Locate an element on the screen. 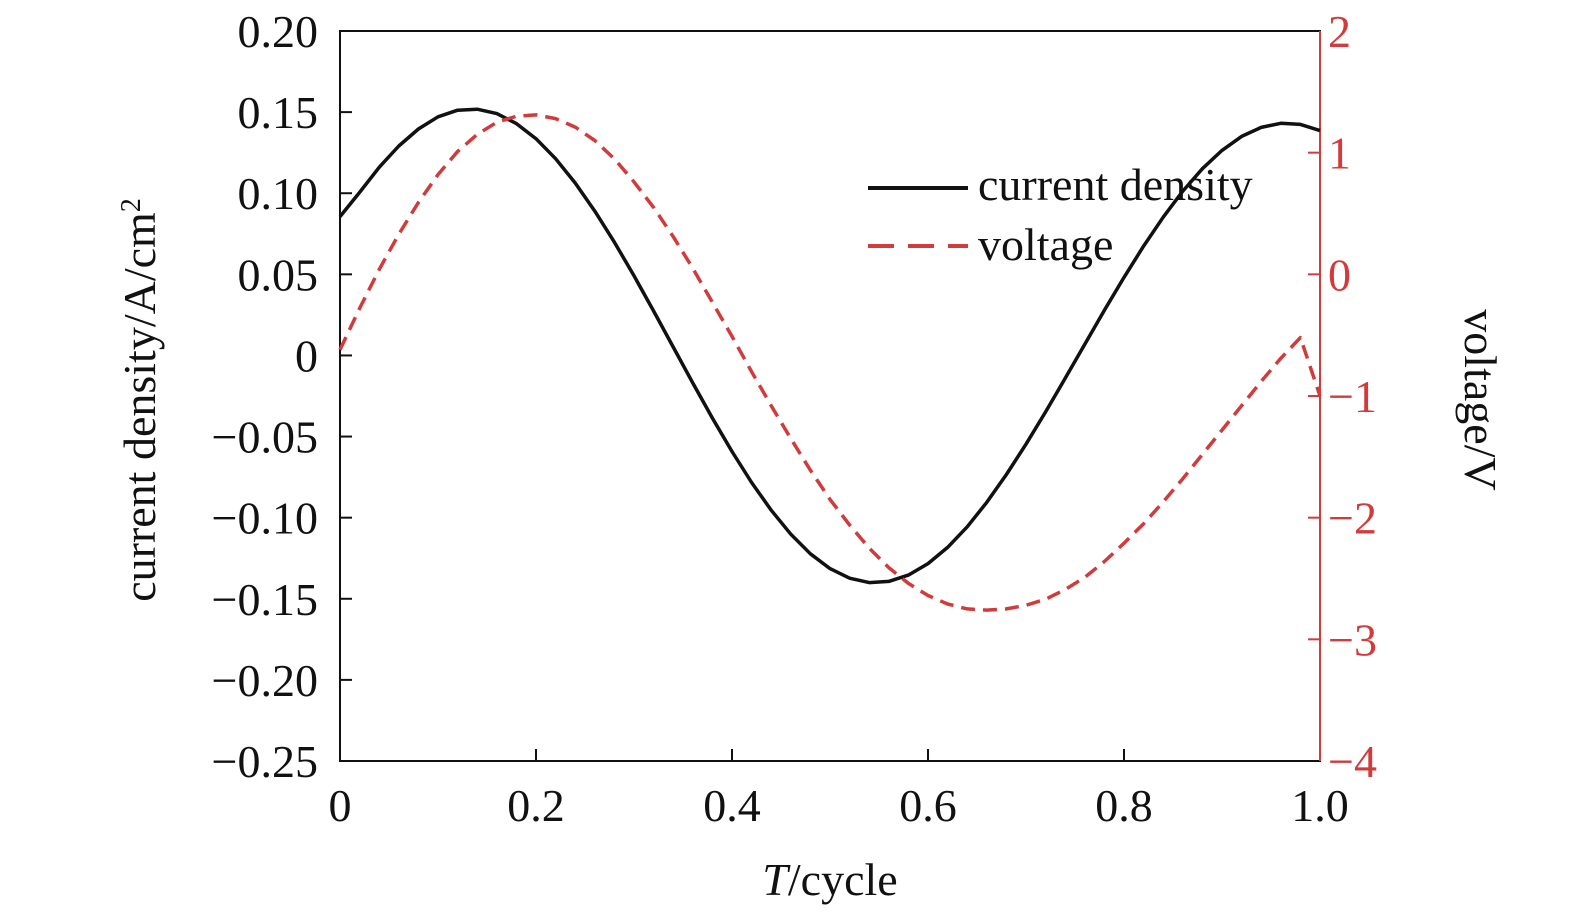 The width and height of the screenshot is (1575, 918). right-y-tick-label: −1 is located at coordinates (1352, 396).